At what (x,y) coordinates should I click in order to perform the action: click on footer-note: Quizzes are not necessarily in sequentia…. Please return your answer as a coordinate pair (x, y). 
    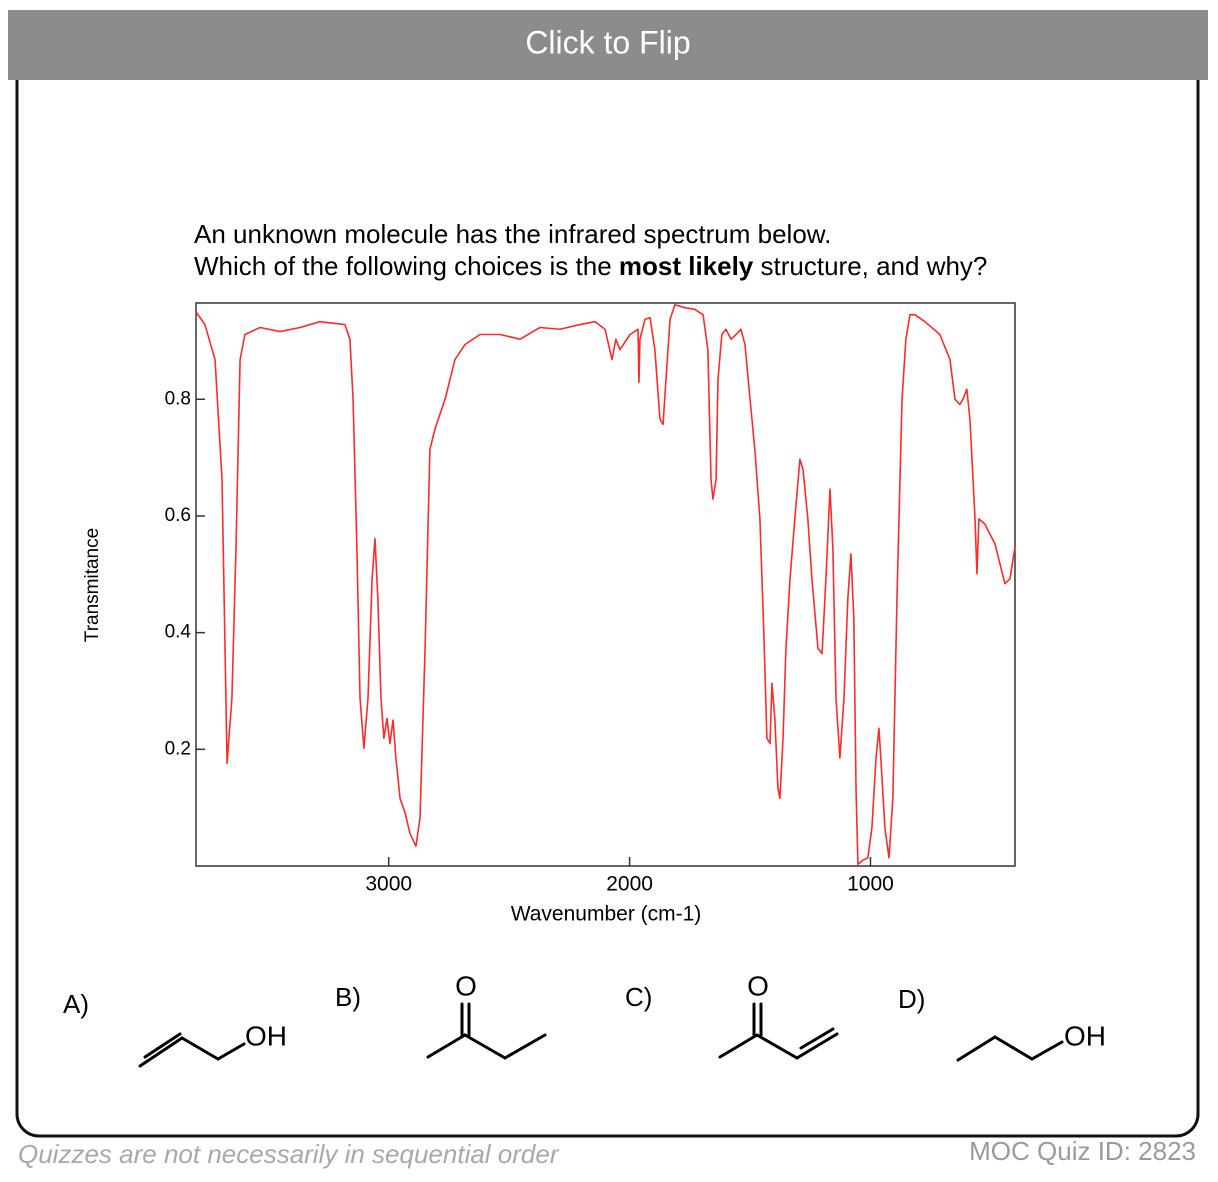
    Looking at the image, I should click on (289, 1154).